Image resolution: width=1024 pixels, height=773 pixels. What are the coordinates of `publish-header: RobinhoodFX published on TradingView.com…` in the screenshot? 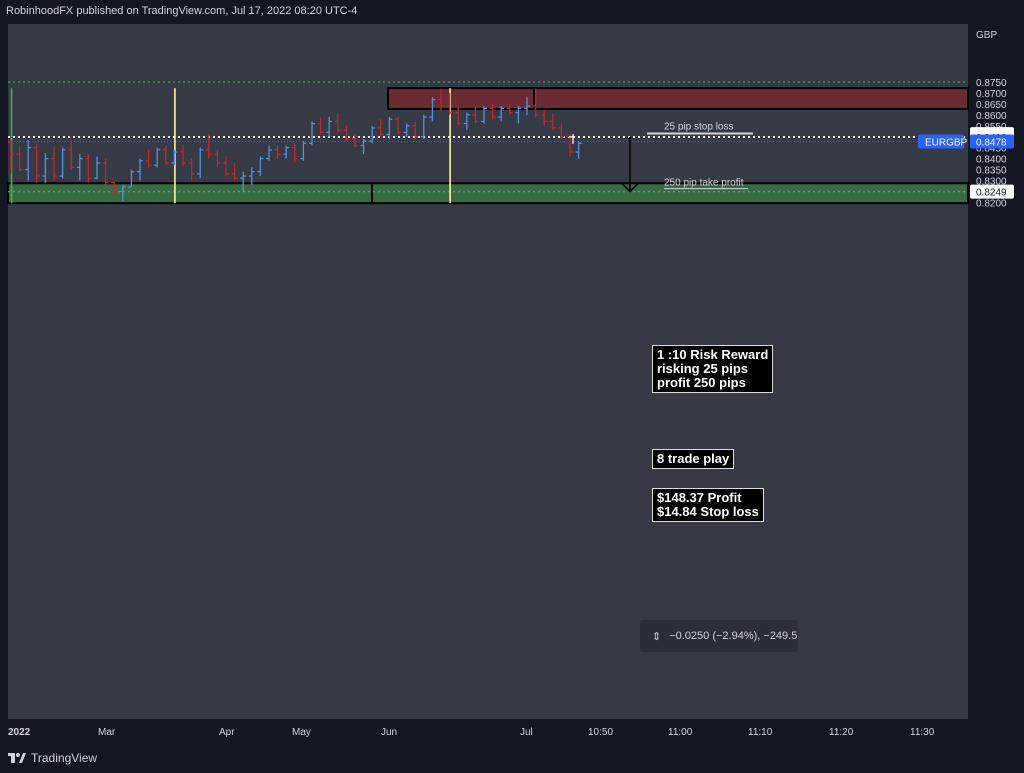 It's located at (512, 12).